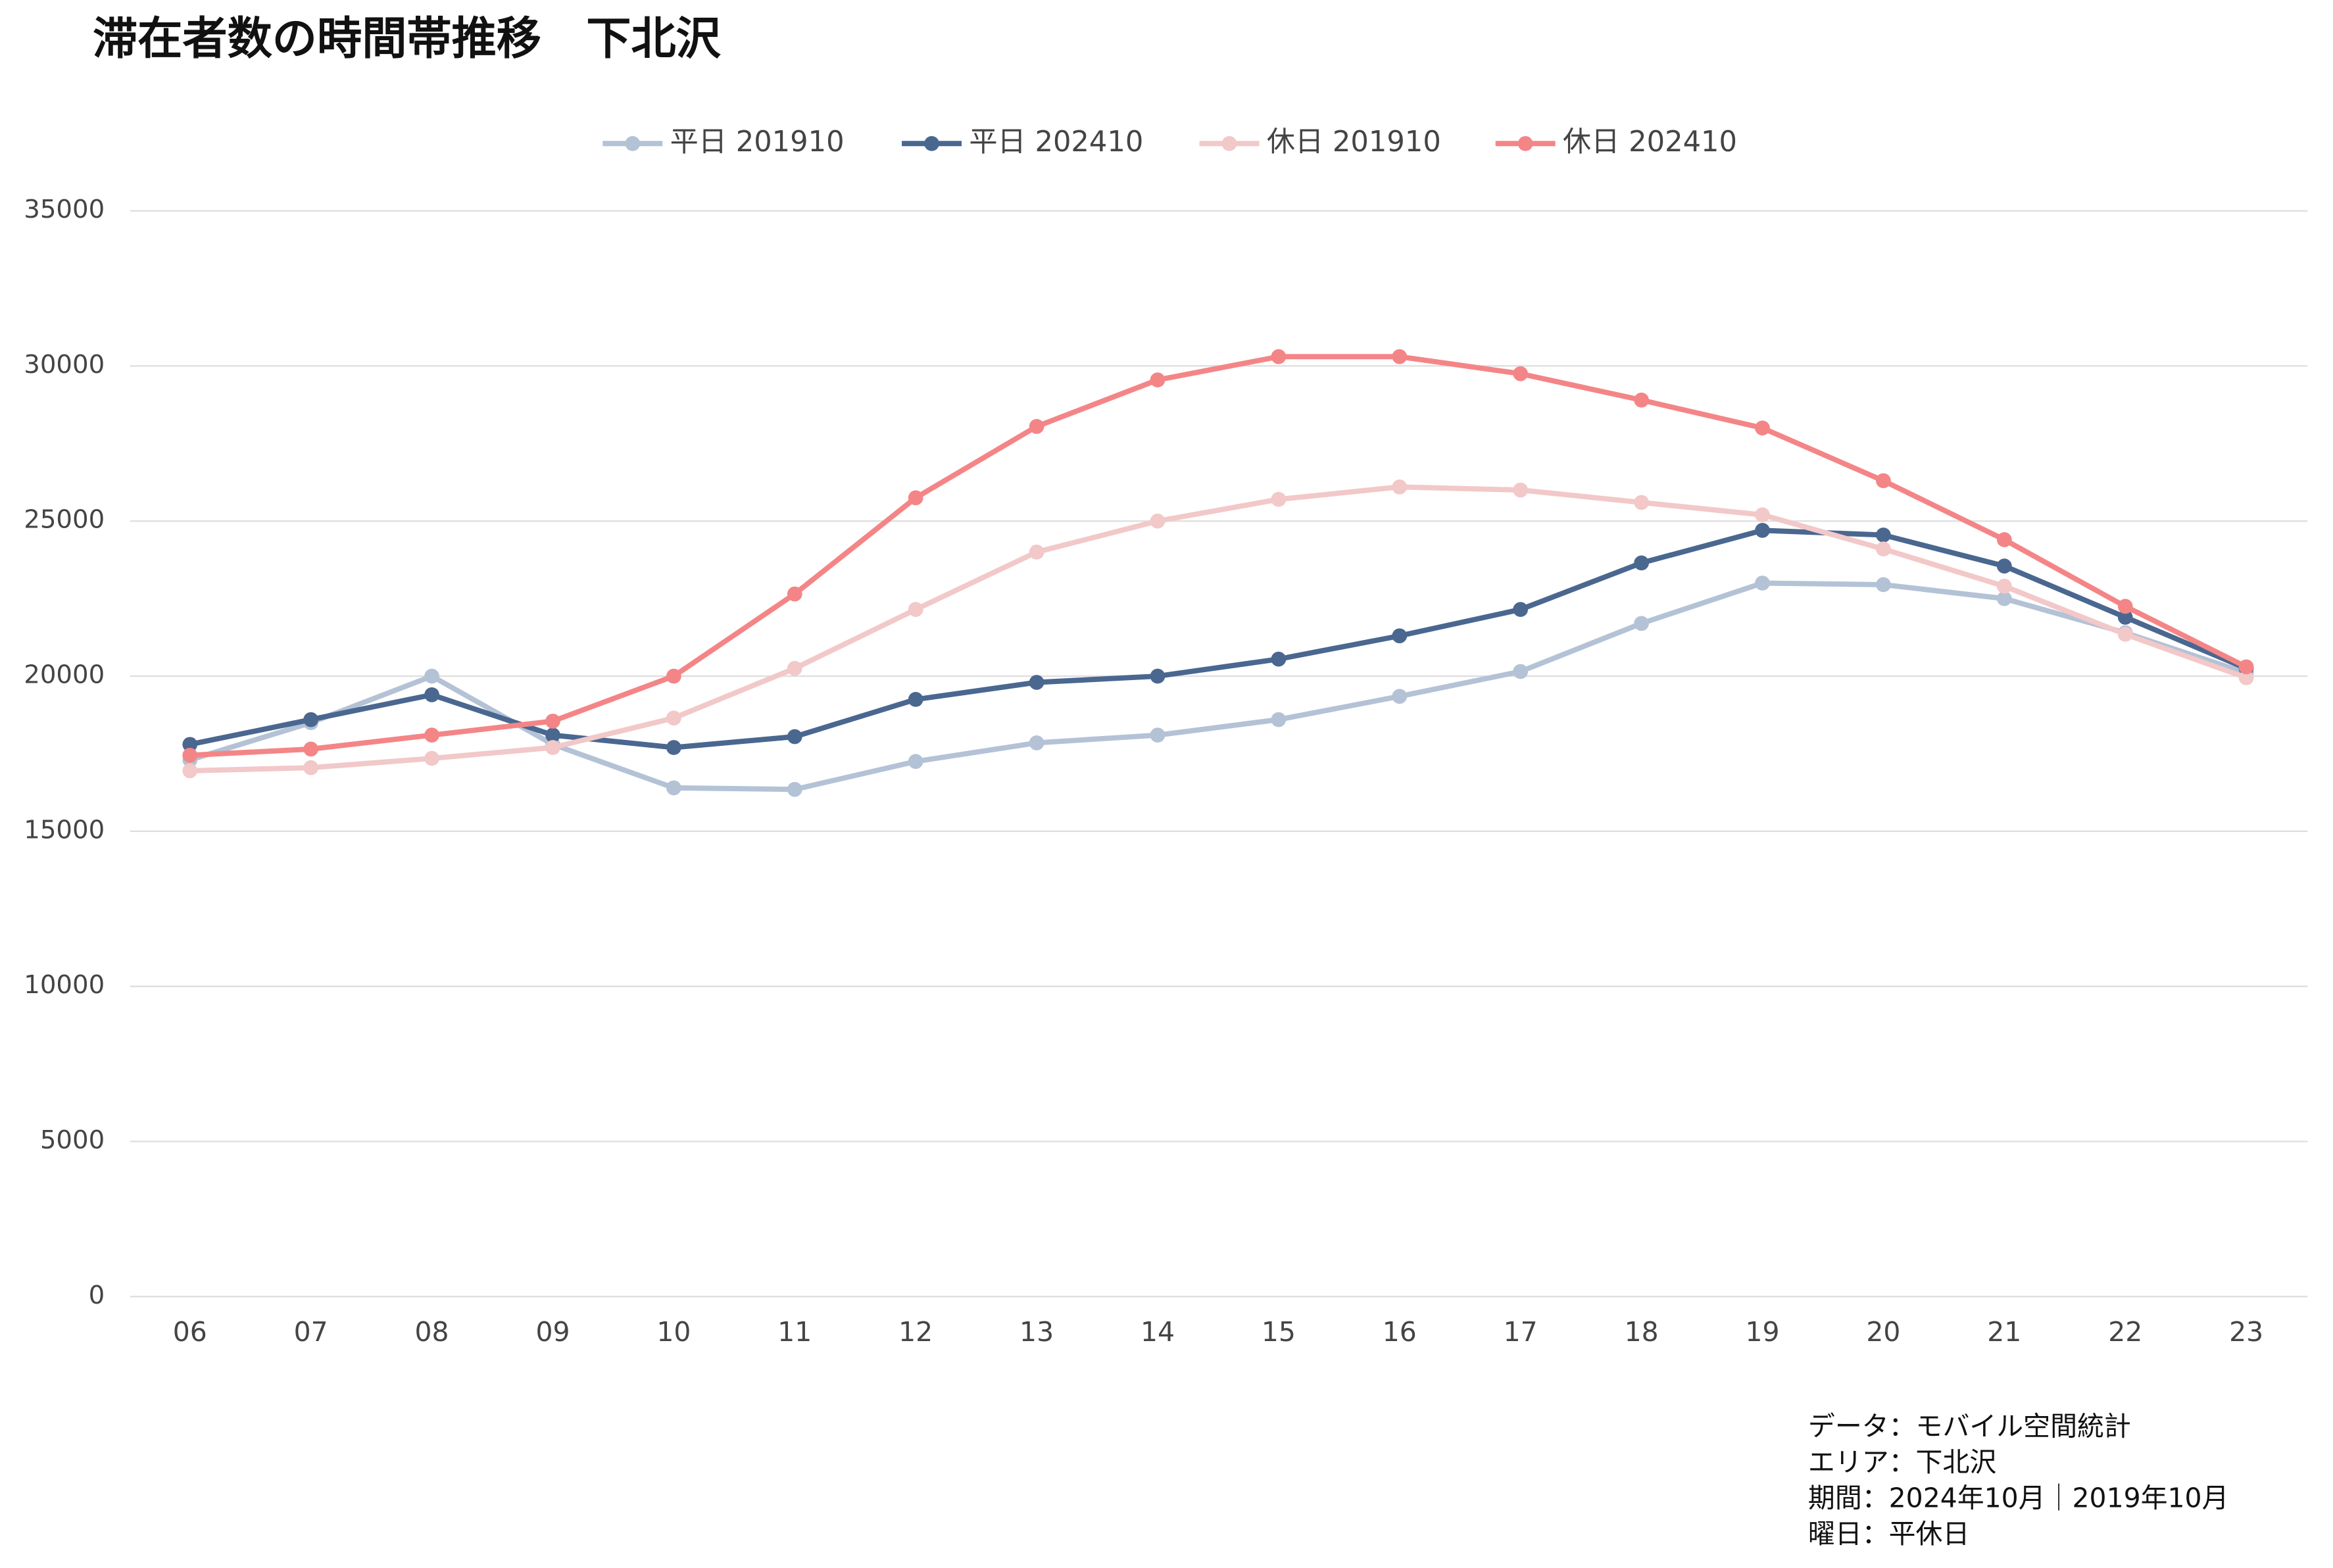  What do you see at coordinates (407, 39) in the screenshot?
I see `chart-title: 滞在者数の時間帯推移 下北沢` at bounding box center [407, 39].